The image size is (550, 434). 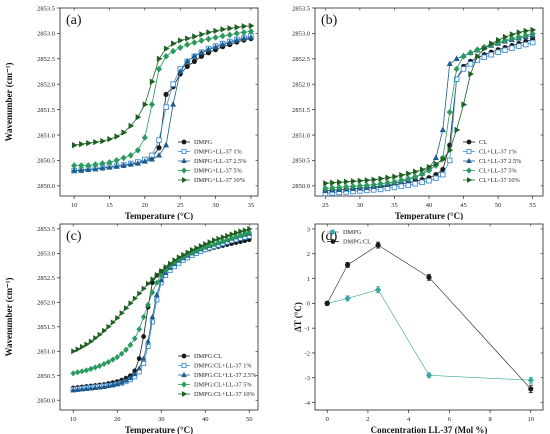 What do you see at coordinates (429, 215) in the screenshot?
I see `x-axis-label: Temperature (°C)` at bounding box center [429, 215].